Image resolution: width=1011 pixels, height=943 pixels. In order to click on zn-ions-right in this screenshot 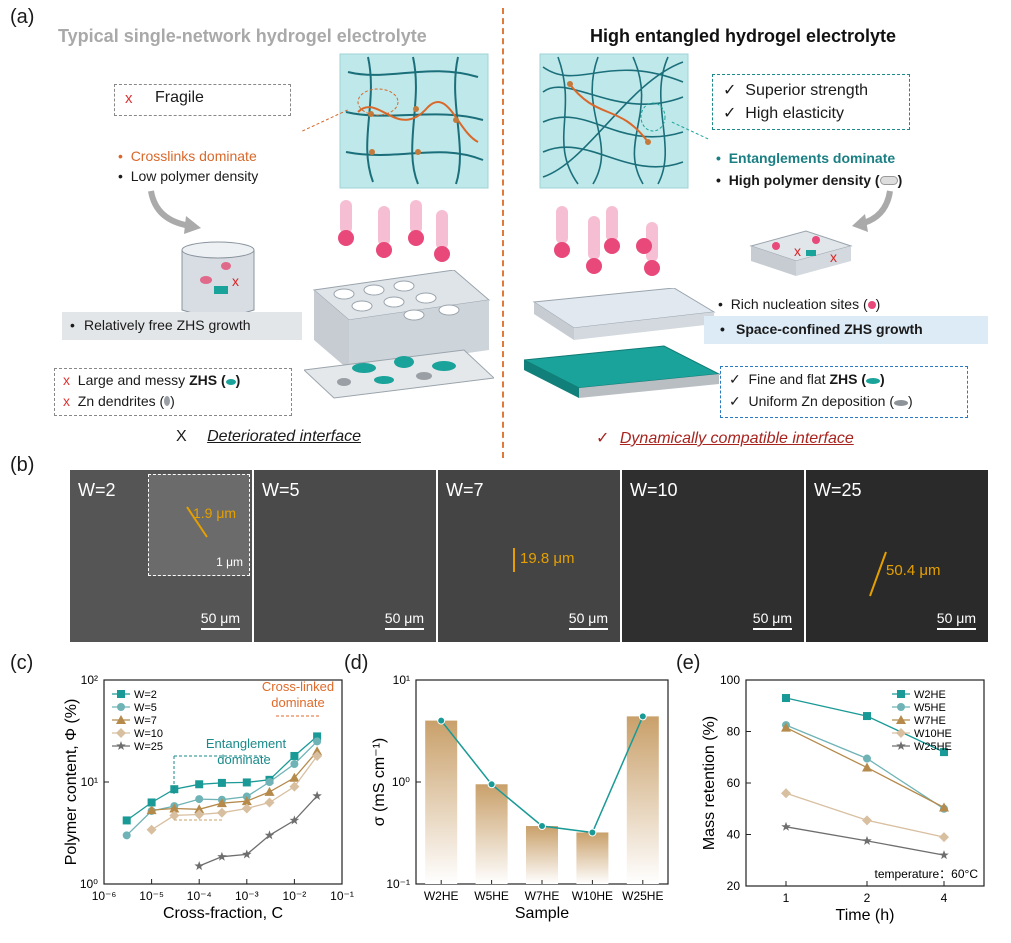, I will do `click(607, 241)`.